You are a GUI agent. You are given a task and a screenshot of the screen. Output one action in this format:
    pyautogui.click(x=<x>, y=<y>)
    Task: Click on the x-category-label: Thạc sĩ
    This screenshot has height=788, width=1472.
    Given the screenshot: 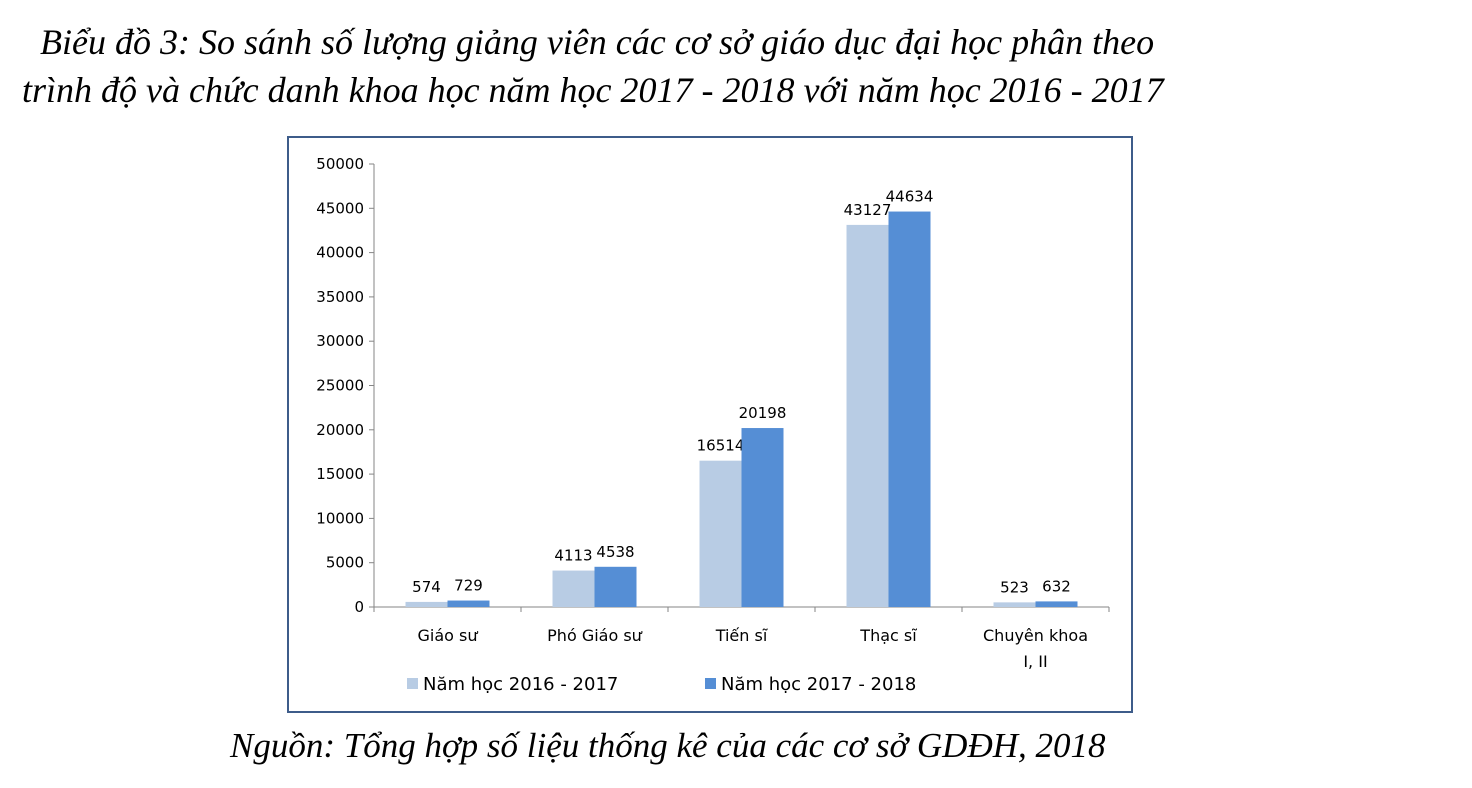 What is the action you would take?
    pyautogui.click(x=888, y=635)
    